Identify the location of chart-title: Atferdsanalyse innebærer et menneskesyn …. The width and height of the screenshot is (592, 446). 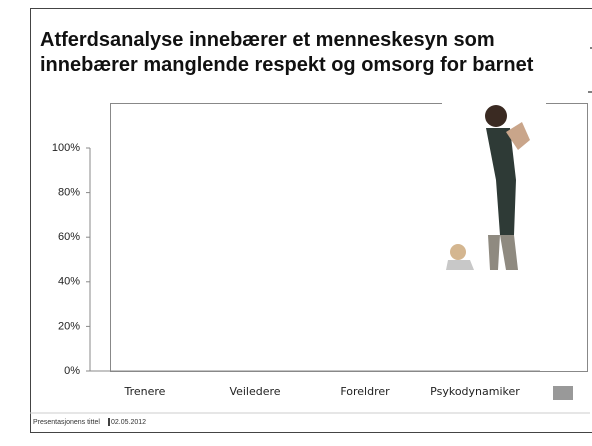
(287, 52).